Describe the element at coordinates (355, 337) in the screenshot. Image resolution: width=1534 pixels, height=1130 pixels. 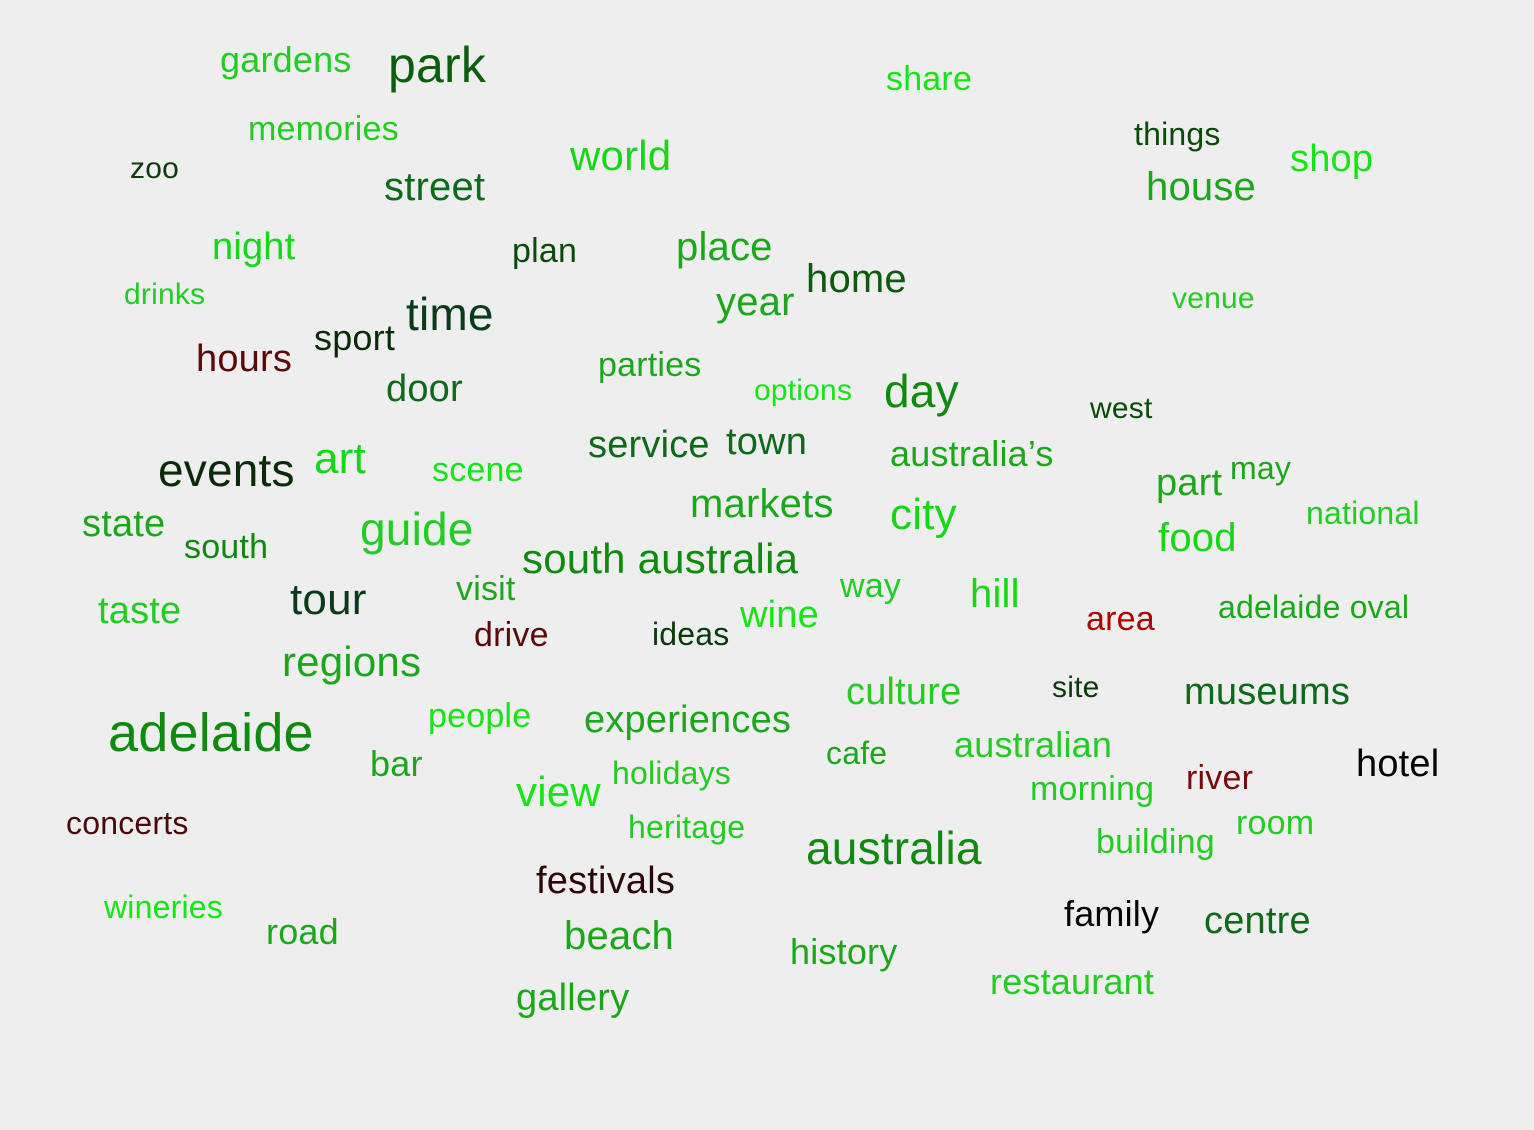
I see `word-sport: sport` at that location.